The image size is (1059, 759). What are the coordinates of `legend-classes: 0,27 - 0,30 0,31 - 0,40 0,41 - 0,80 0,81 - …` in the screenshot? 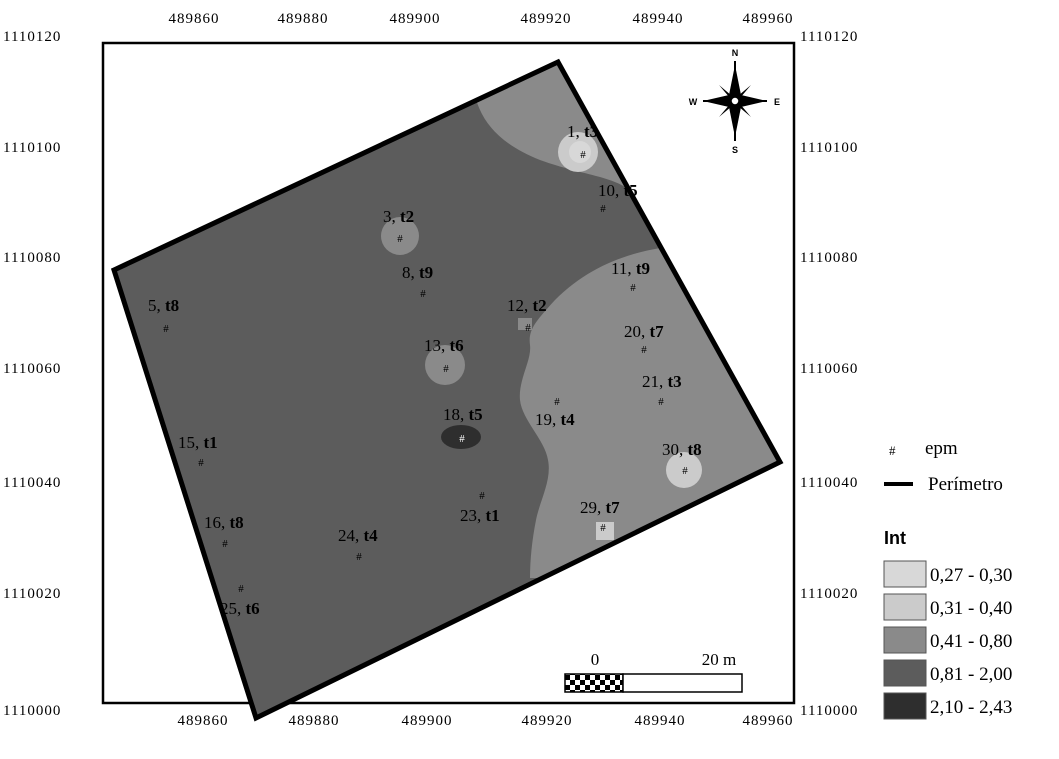 It's located at (947, 640).